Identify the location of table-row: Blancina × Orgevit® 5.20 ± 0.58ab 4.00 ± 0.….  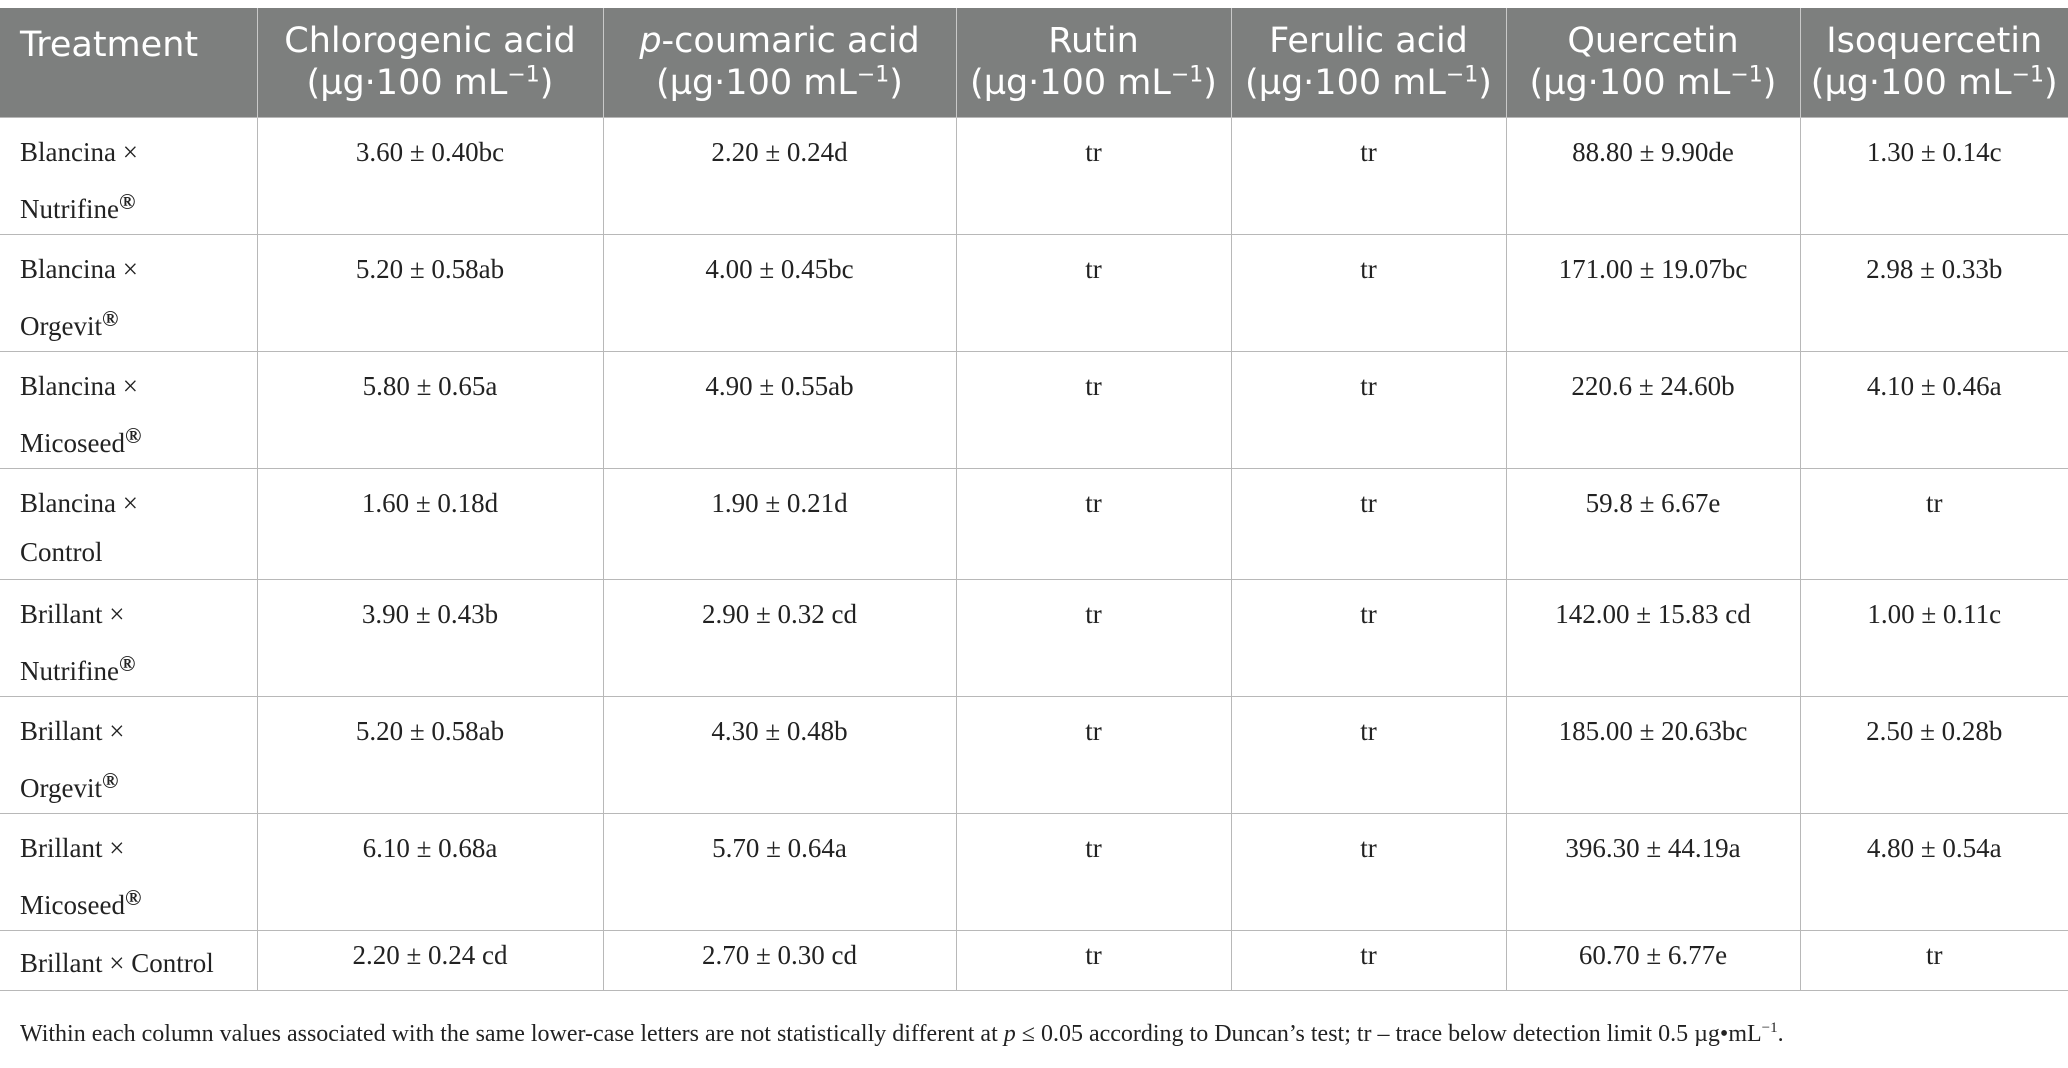
(1034, 292).